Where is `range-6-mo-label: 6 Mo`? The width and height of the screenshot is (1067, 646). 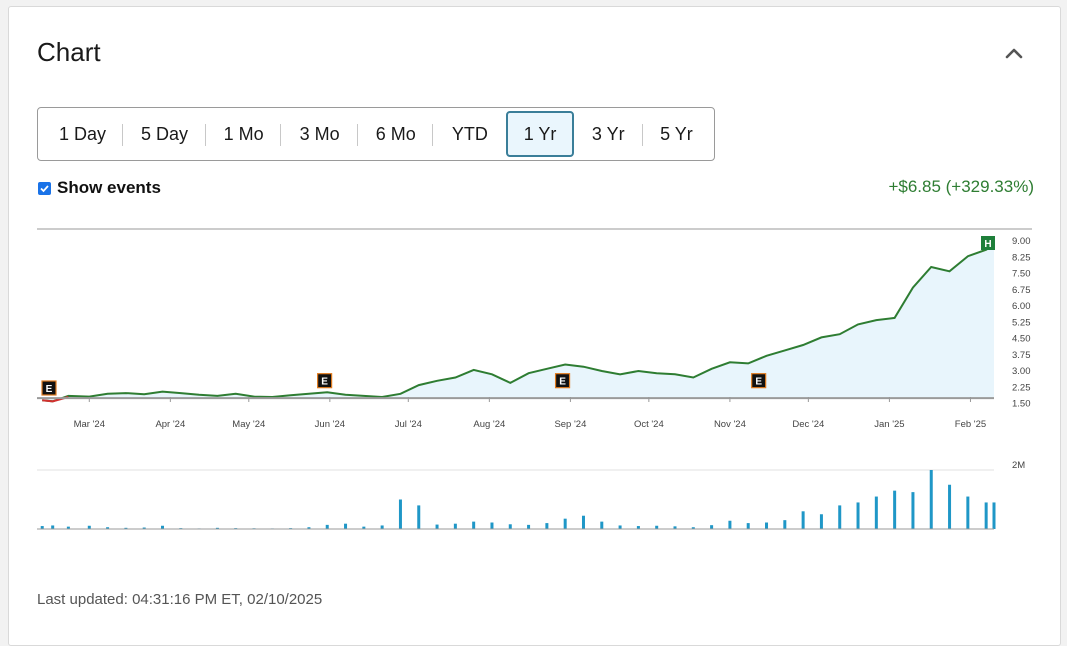 range-6-mo-label: 6 Mo is located at coordinates (395, 133).